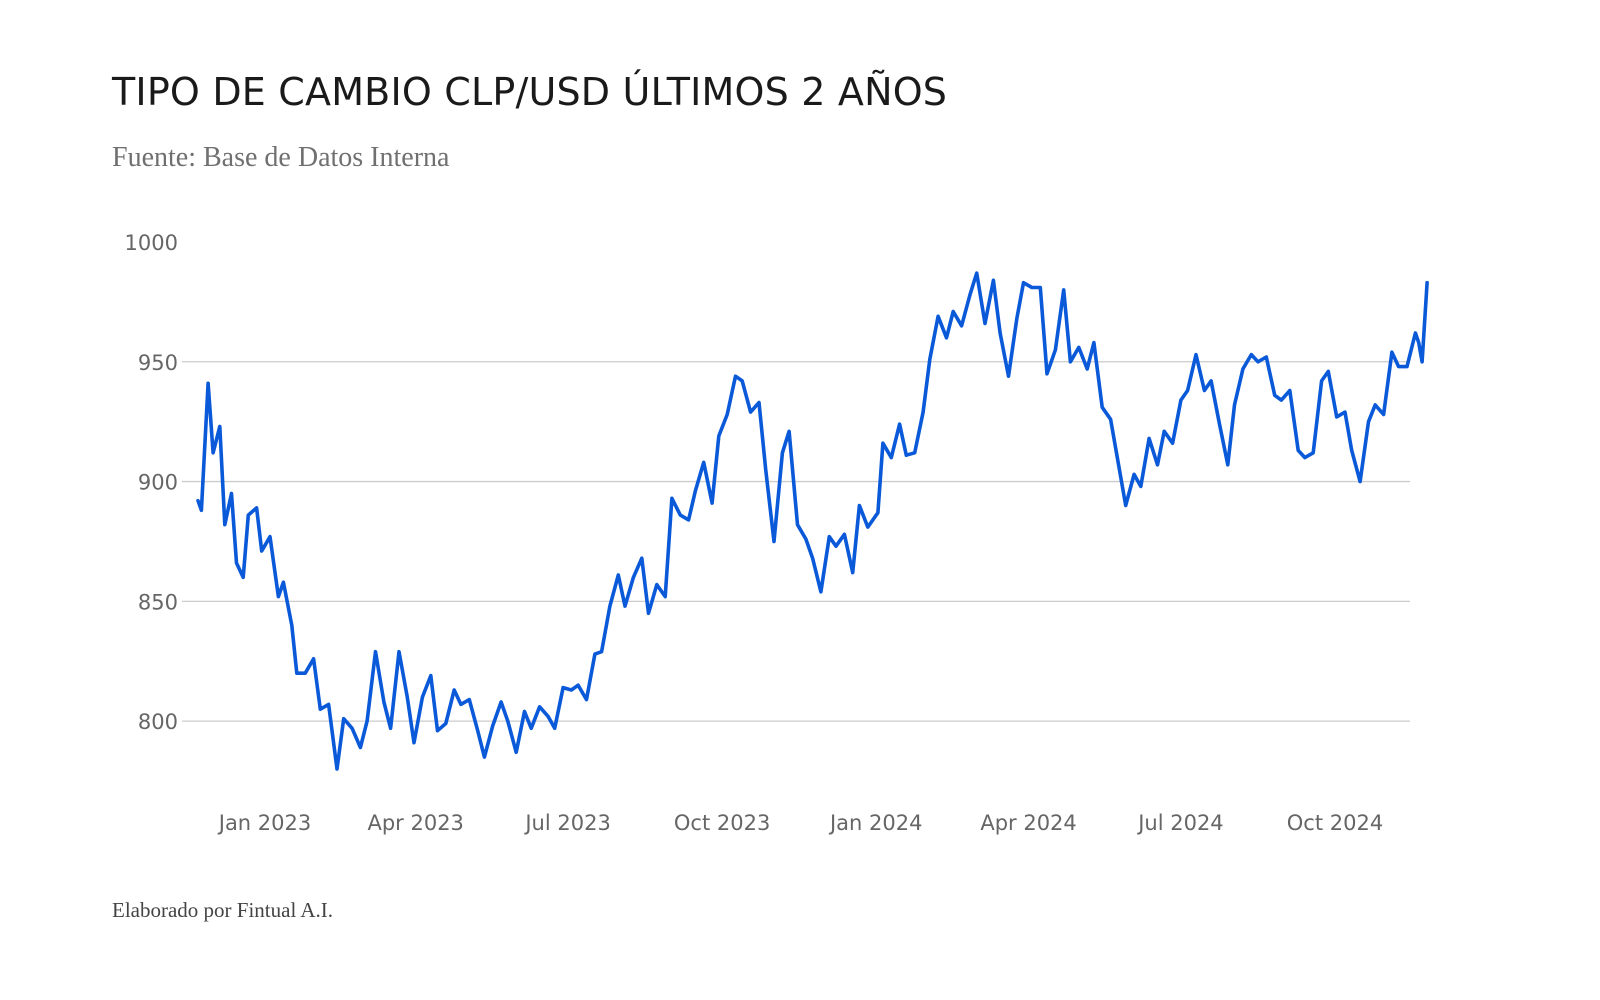 The image size is (1600, 1000). I want to click on chart-title: TIPO DE CAMBIO CLP/USD ÚLTIMOS 2 AÑOS, so click(530, 92).